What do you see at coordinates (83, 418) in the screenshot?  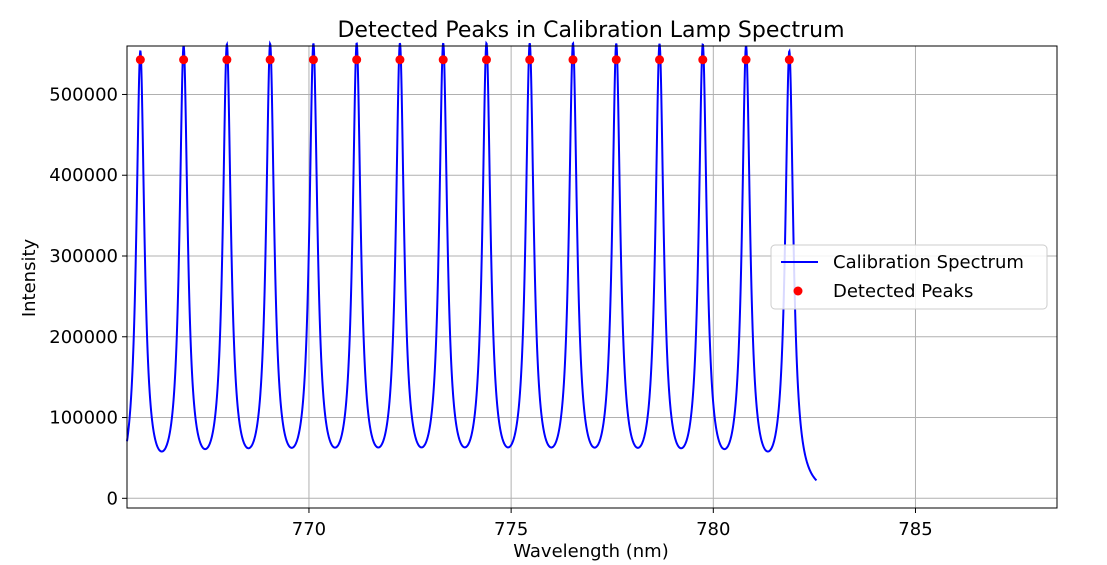 I see `y-tick-label: 100000` at bounding box center [83, 418].